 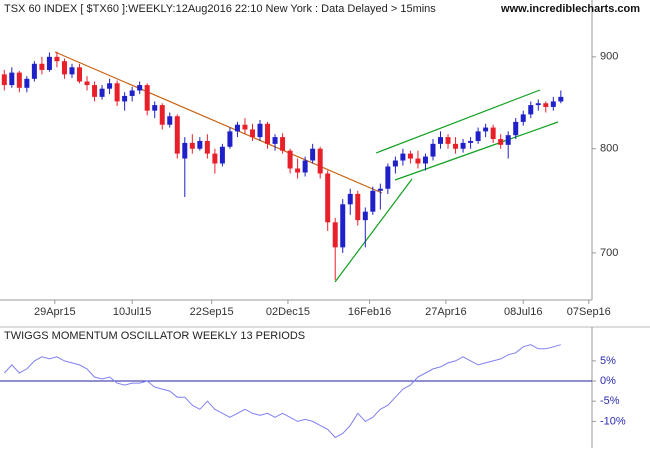 I want to click on channel-bottom, so click(x=476, y=151).